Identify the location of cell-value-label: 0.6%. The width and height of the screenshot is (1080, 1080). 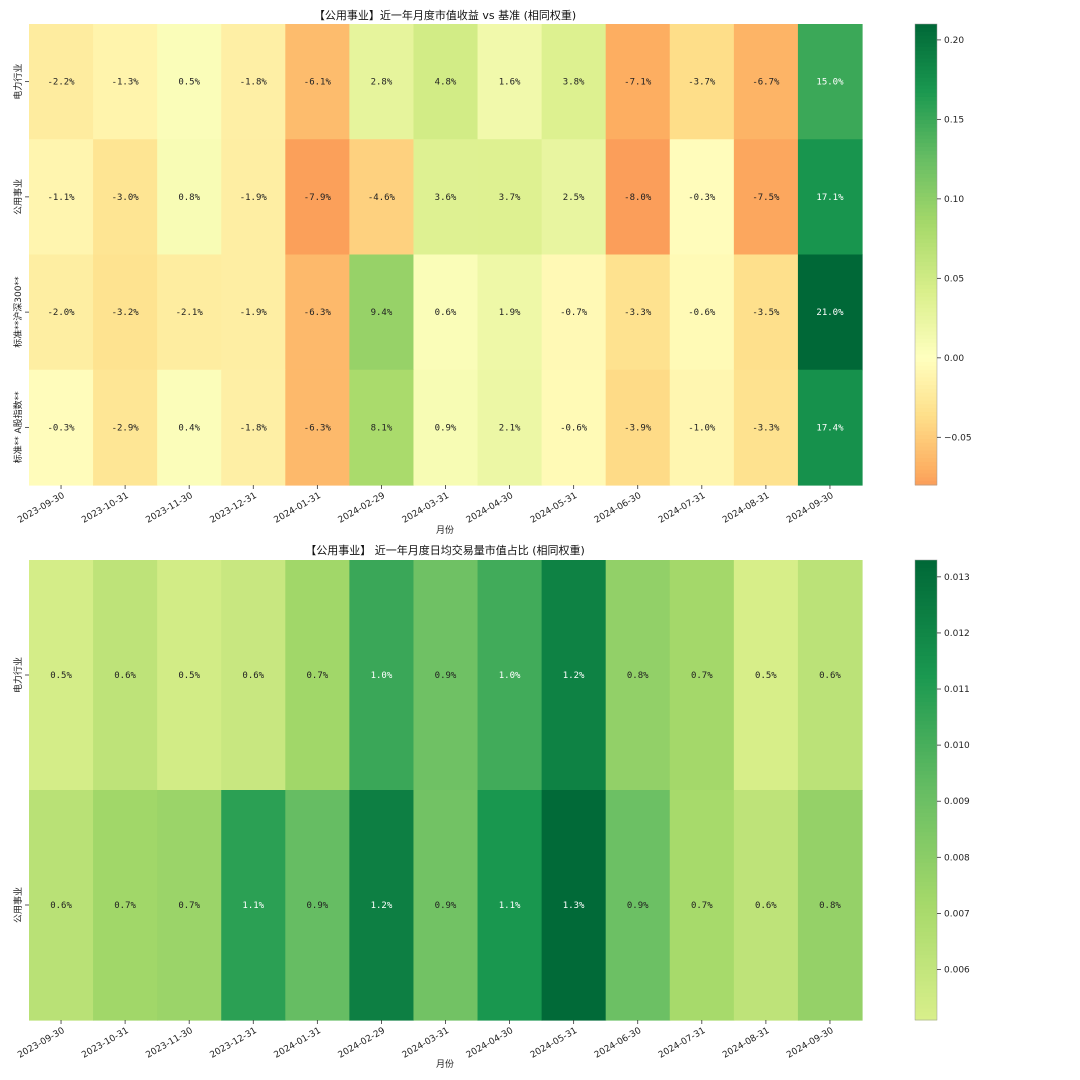
(446, 313).